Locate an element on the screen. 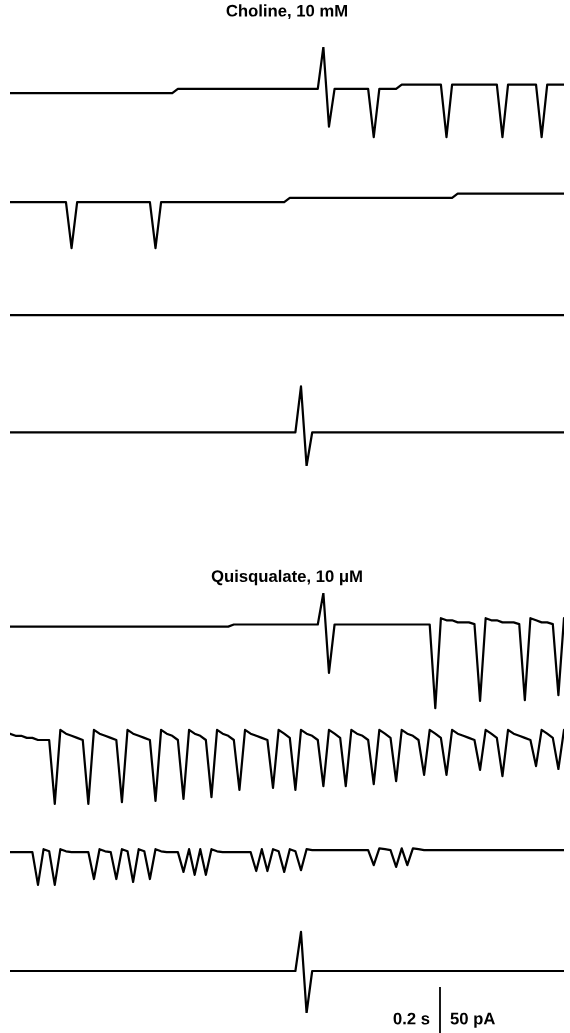 This screenshot has height=1033, width=570. annotation: 50 pA is located at coordinates (472, 1020).